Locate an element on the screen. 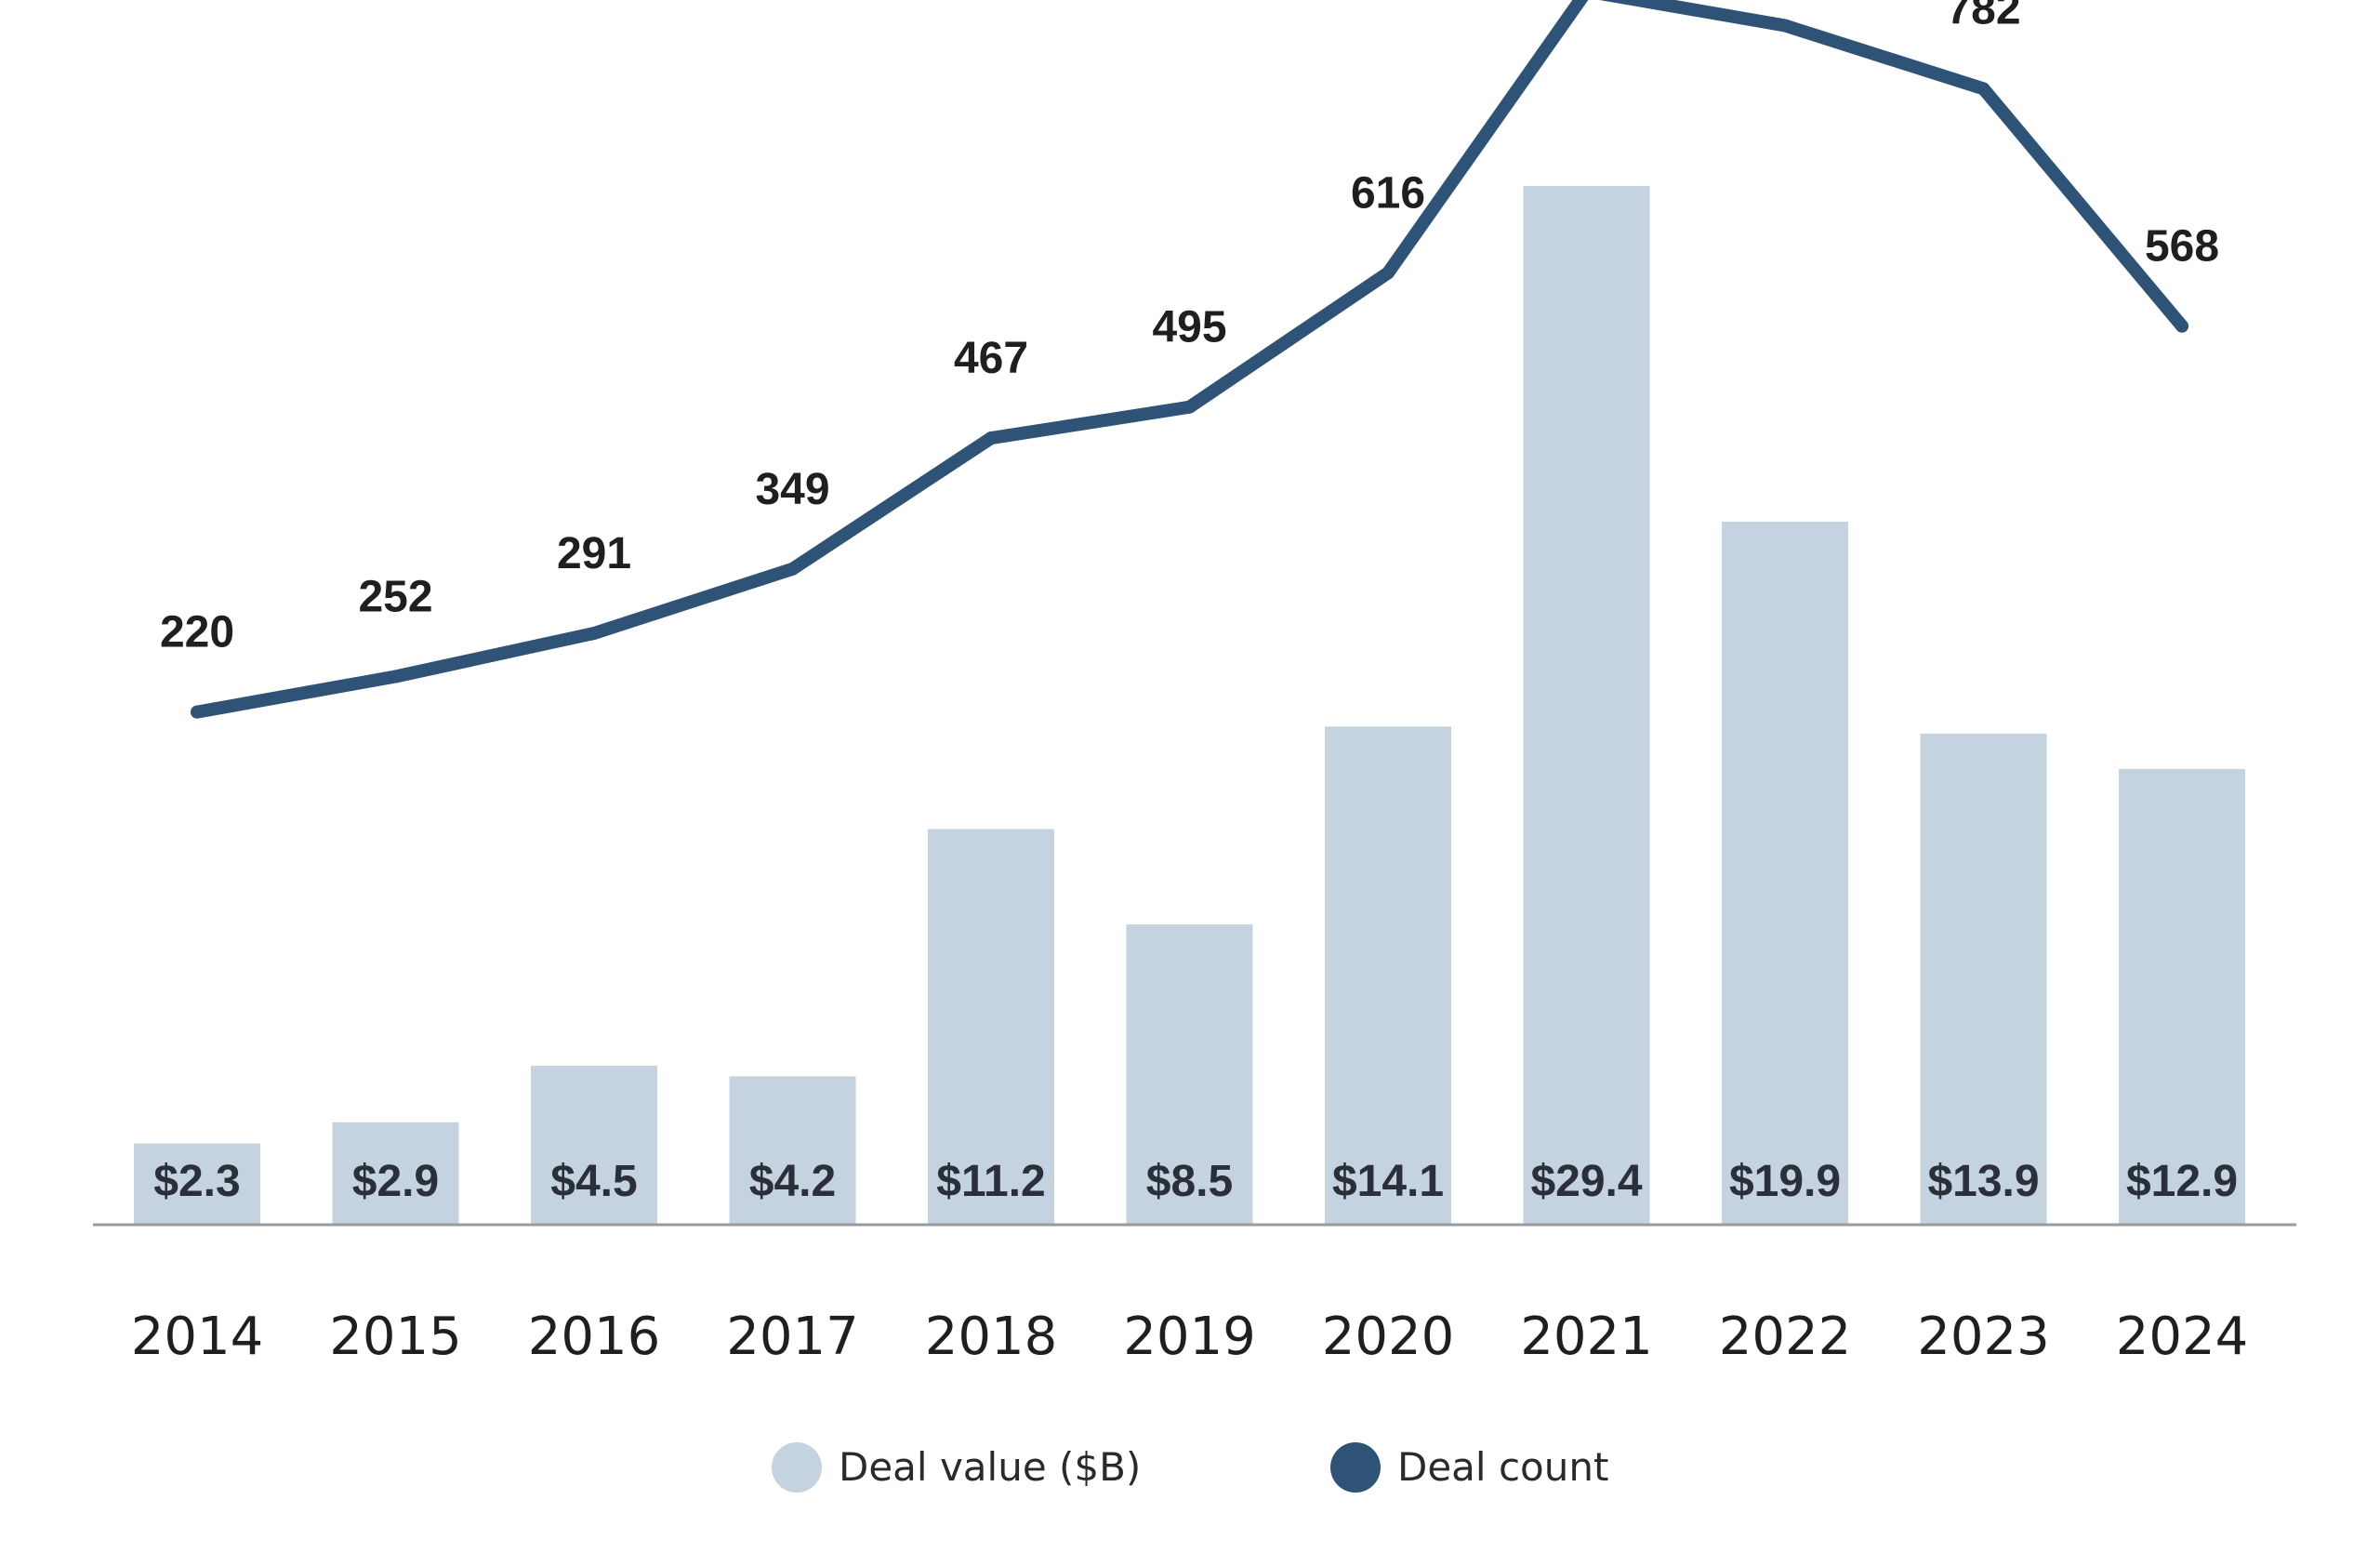 This screenshot has height=1553, width=2380. bar-value-label-2018: $11.2 is located at coordinates (990, 1181).